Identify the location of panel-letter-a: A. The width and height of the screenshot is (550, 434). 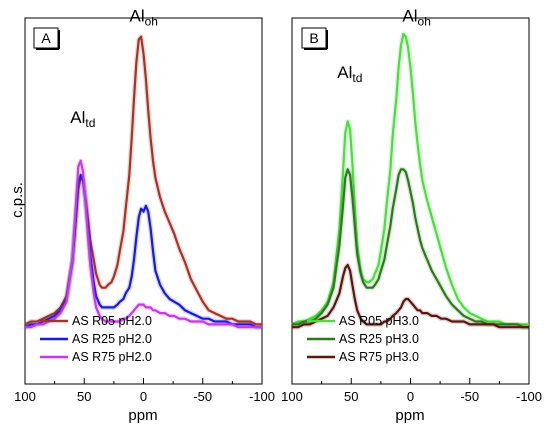
(46, 38).